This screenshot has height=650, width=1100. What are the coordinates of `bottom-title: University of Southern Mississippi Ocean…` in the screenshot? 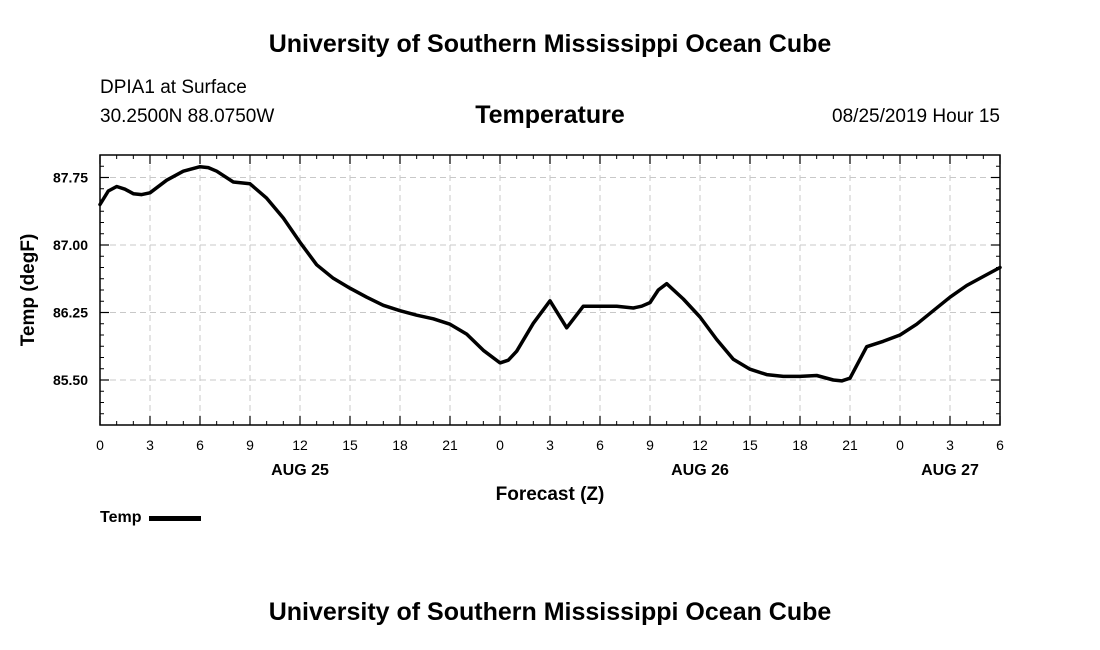 It's located at (550, 612).